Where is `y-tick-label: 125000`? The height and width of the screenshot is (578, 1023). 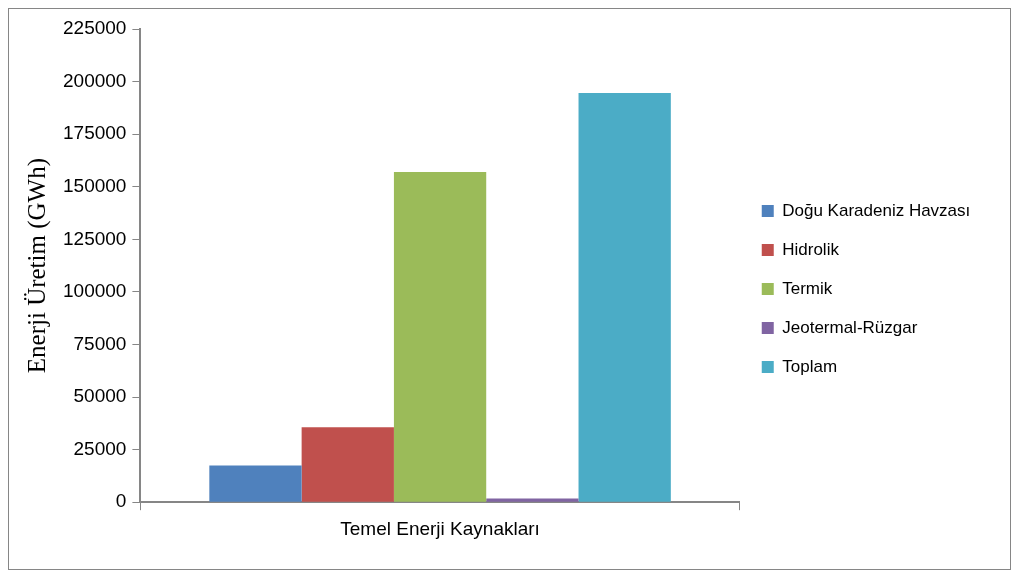 y-tick-label: 125000 is located at coordinates (95, 238).